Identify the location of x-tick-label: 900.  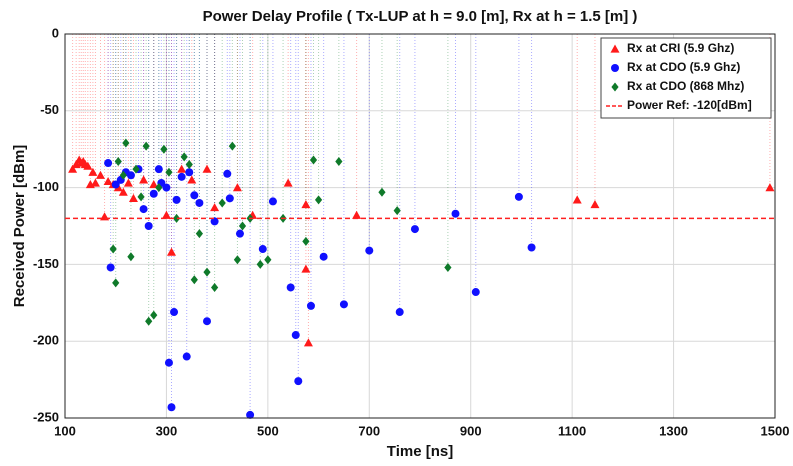
(471, 430).